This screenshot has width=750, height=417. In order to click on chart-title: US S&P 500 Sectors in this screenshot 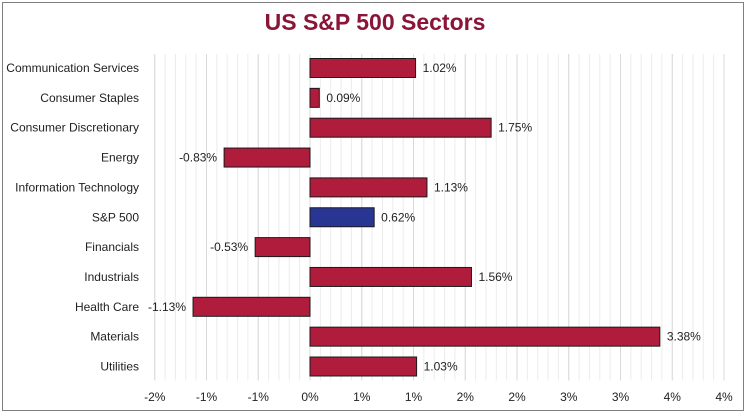, I will do `click(375, 22)`.